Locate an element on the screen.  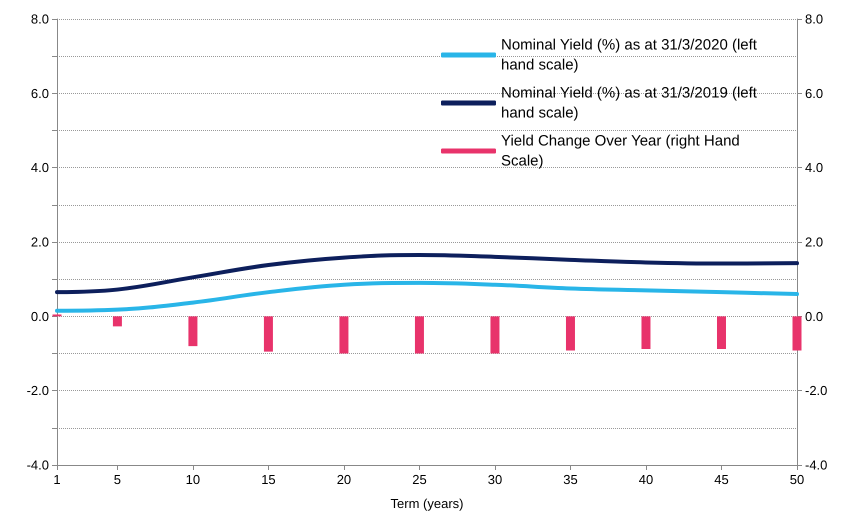
y-tick-label: 6.0 is located at coordinates (39, 93).